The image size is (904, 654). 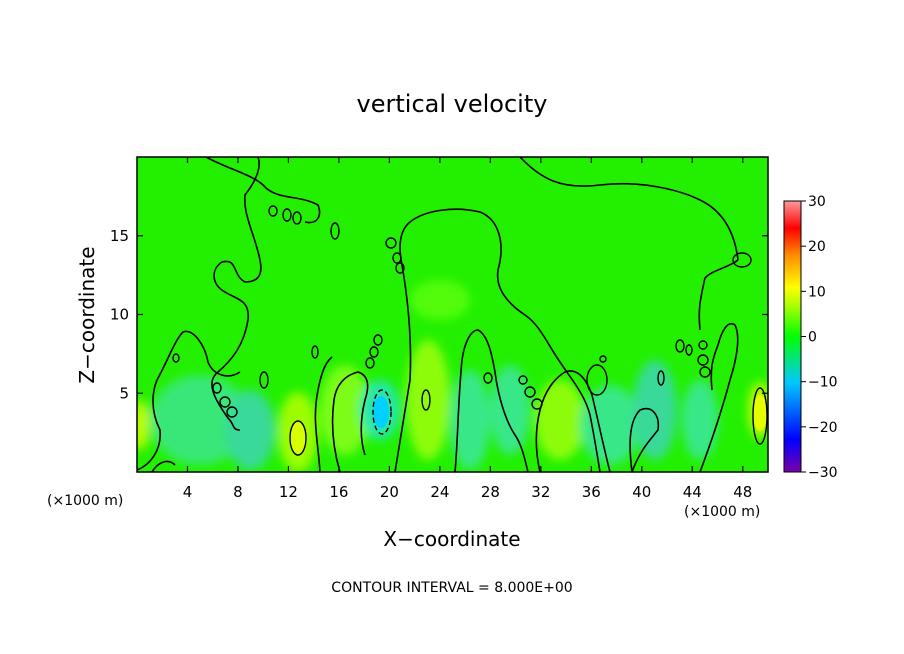 I want to click on negative-contour-loop, so click(x=382, y=412).